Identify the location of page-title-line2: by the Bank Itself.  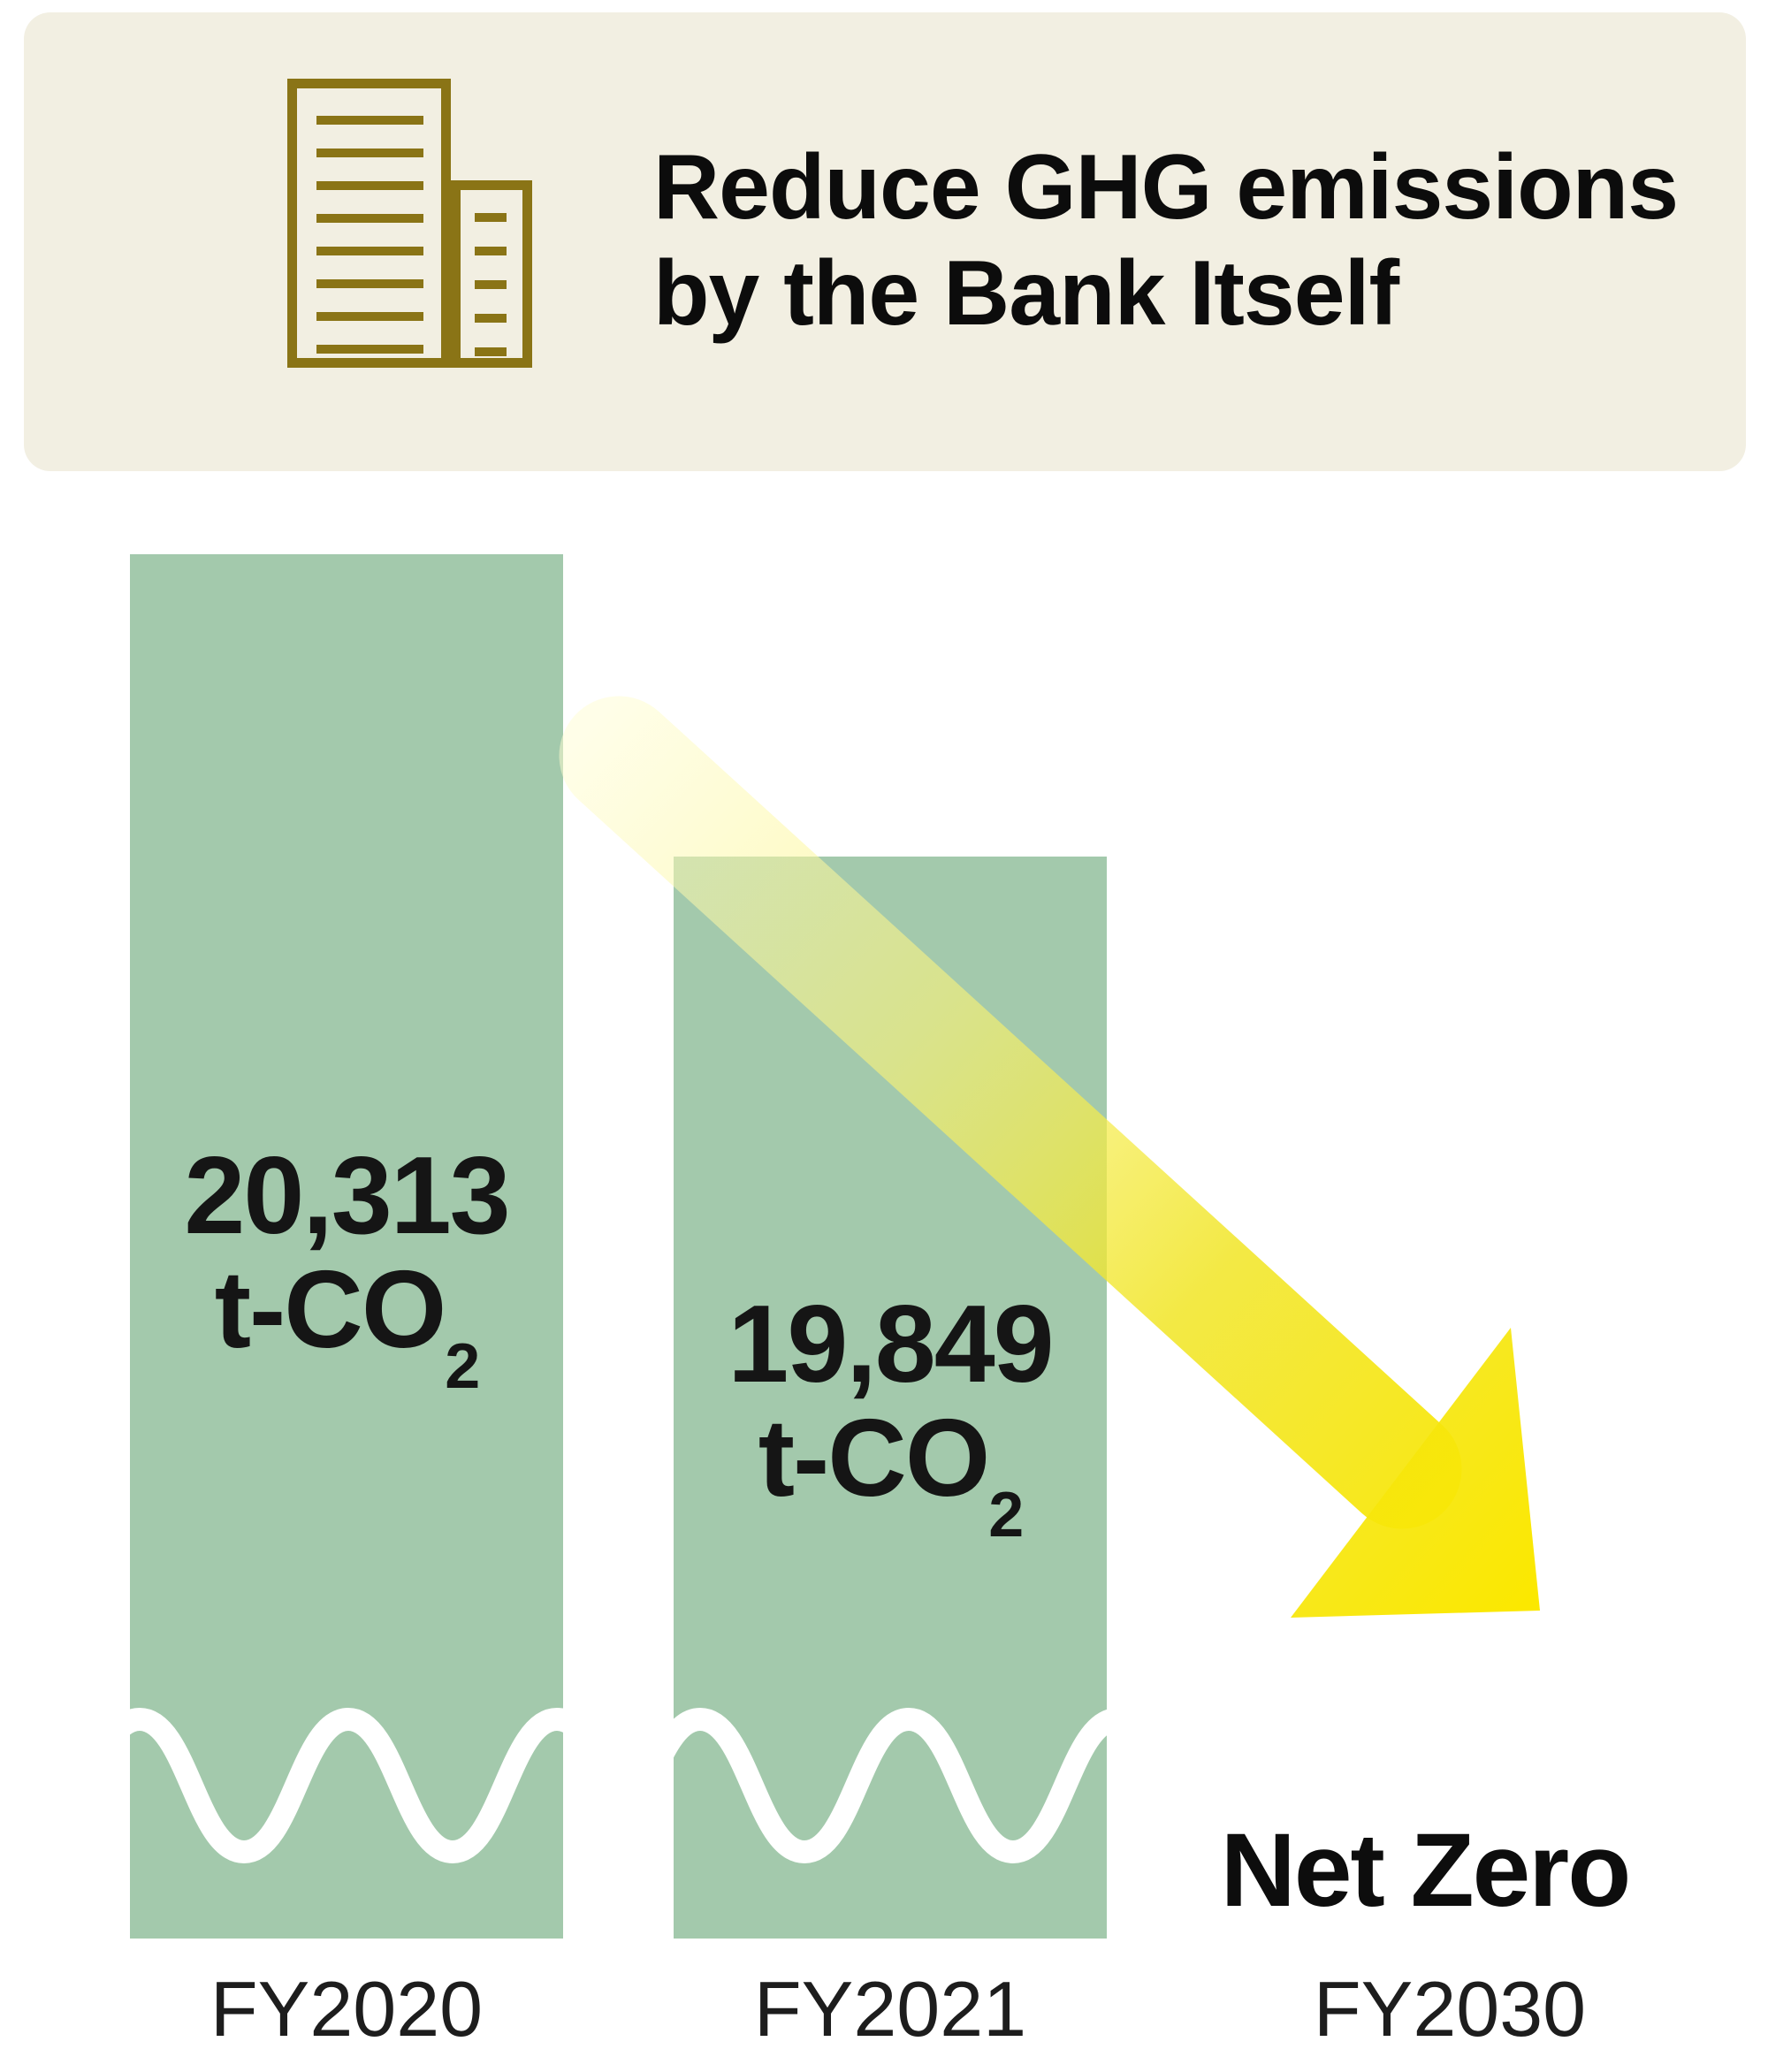
(1026, 294).